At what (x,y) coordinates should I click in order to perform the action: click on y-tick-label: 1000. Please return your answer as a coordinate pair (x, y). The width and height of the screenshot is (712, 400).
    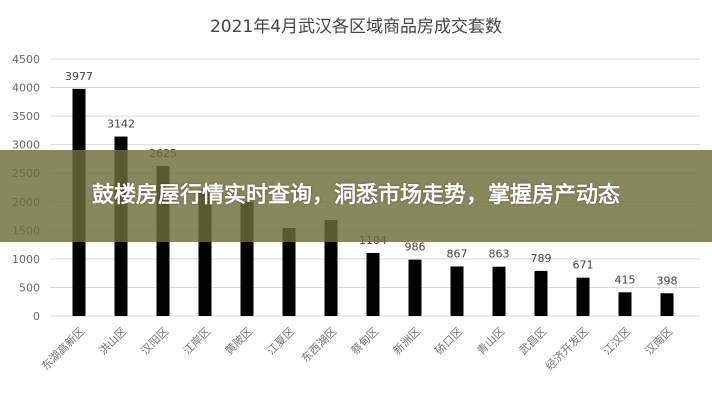
    Looking at the image, I should click on (26, 259).